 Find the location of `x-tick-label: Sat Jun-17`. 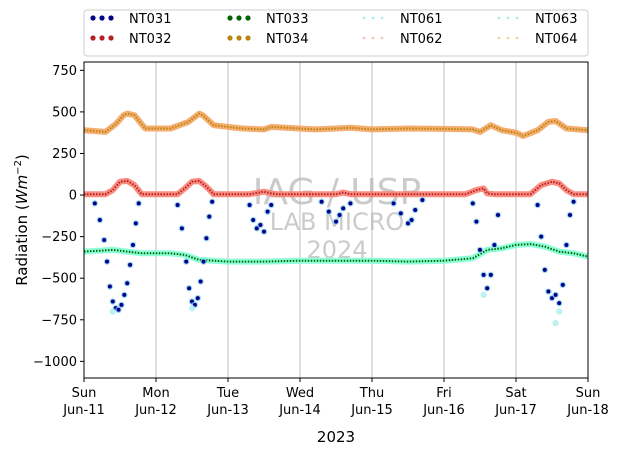

x-tick-label: Sat Jun-17 is located at coordinates (515, 402).